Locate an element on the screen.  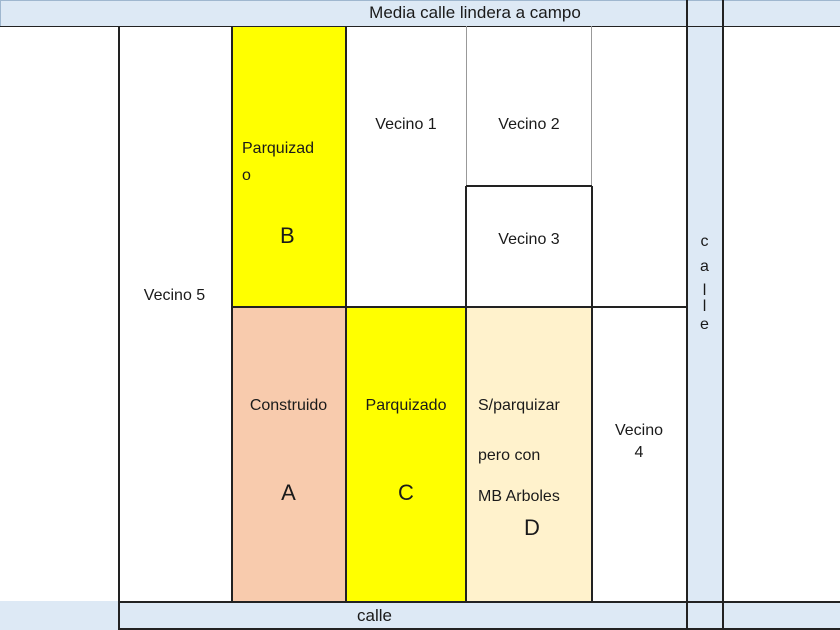
divider-v2-v3 is located at coordinates (529, 186).